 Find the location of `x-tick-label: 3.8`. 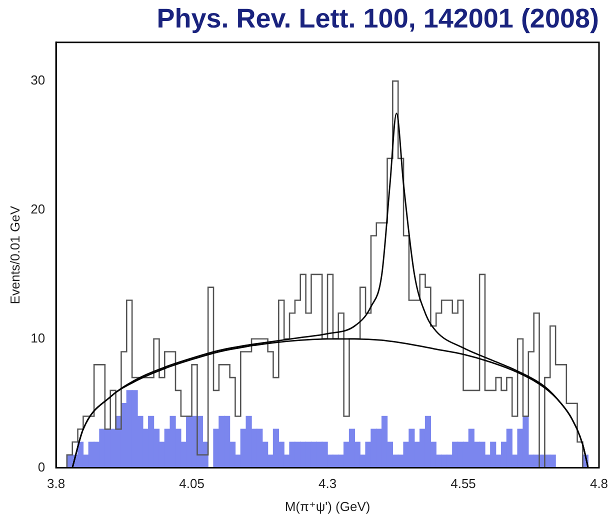

x-tick-label: 3.8 is located at coordinates (56, 484).